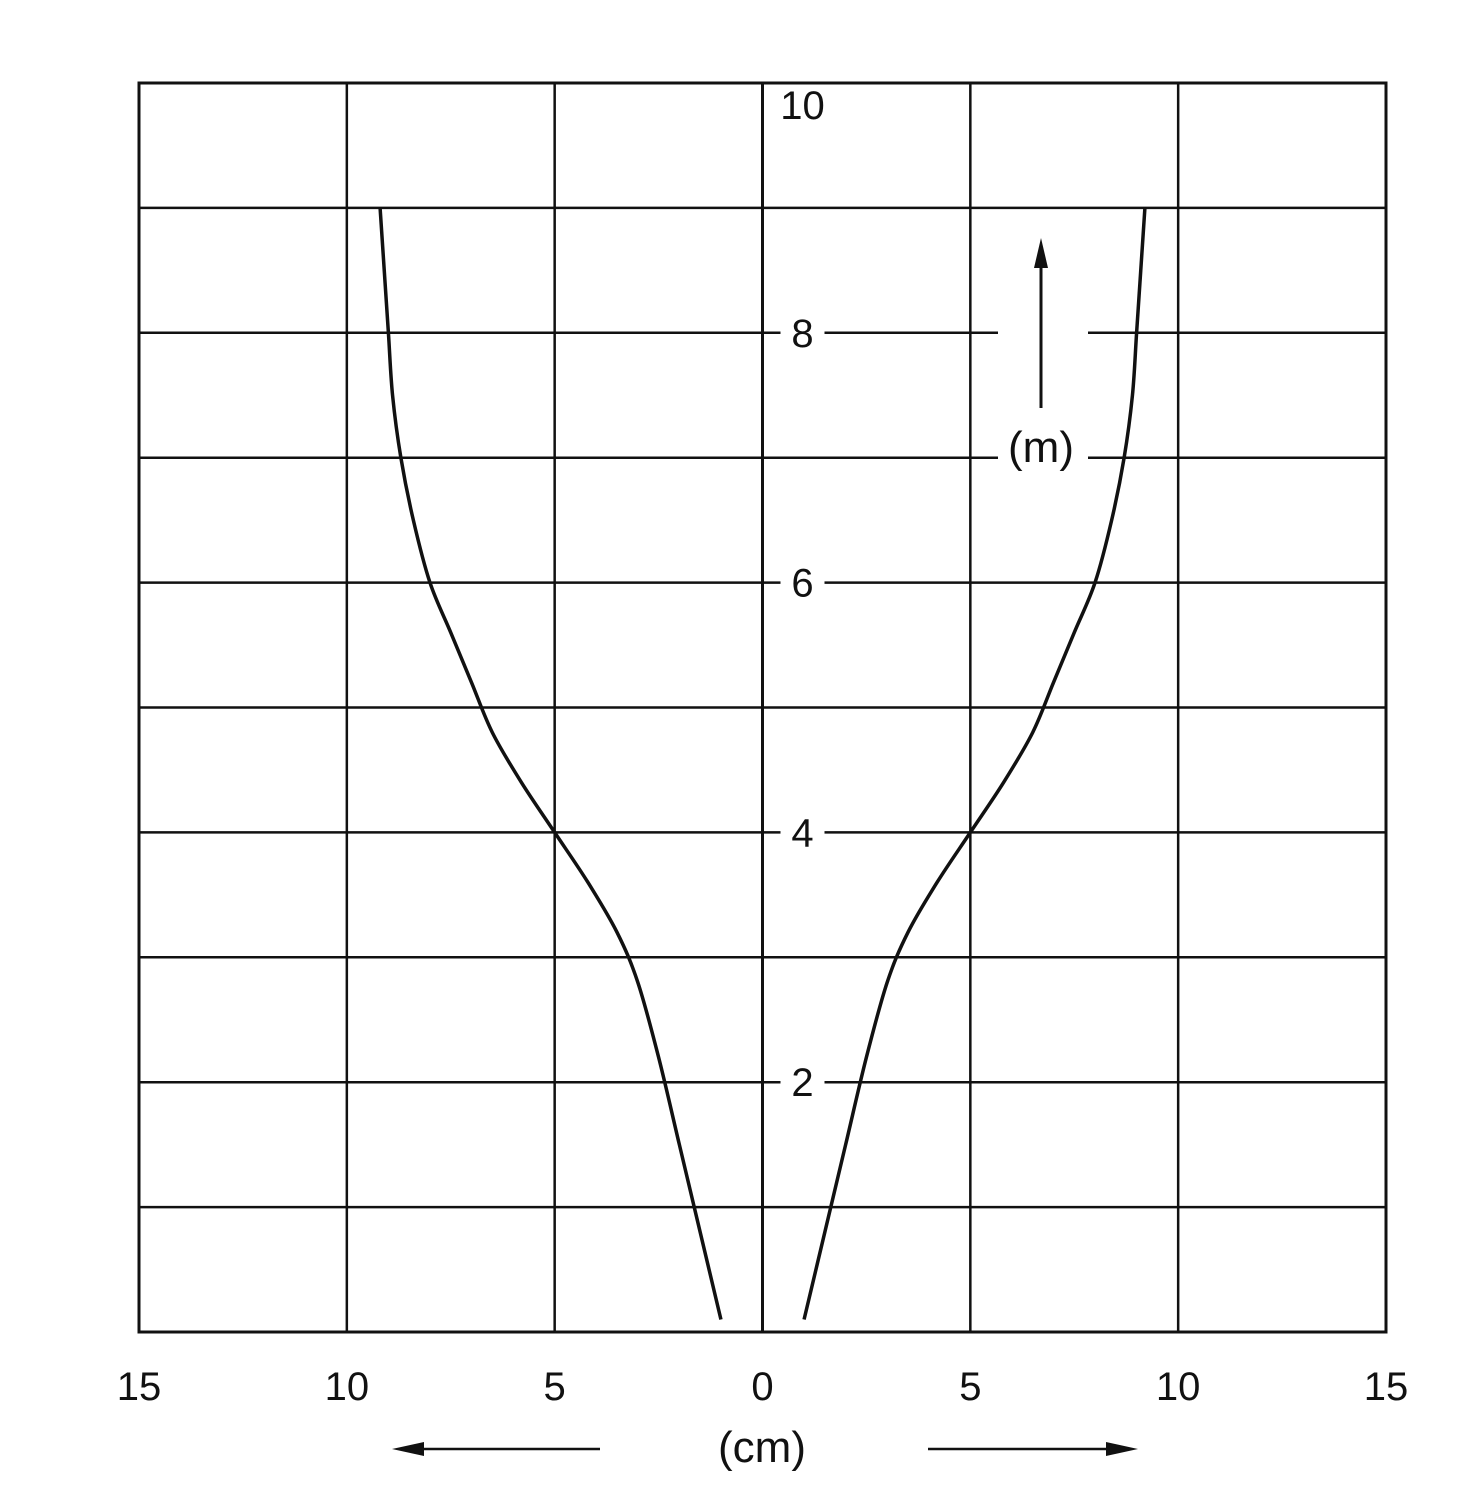 The image size is (1473, 1500). I want to click on y-tick-label: 4, so click(802, 833).